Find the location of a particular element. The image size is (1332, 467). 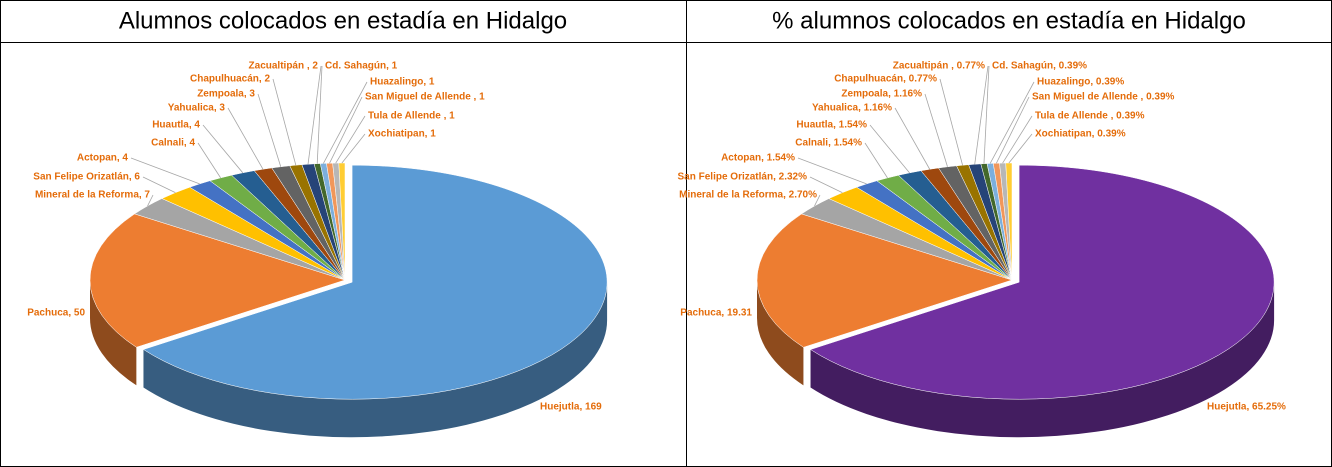

data-label: Calnali, 4 is located at coordinates (173, 143).